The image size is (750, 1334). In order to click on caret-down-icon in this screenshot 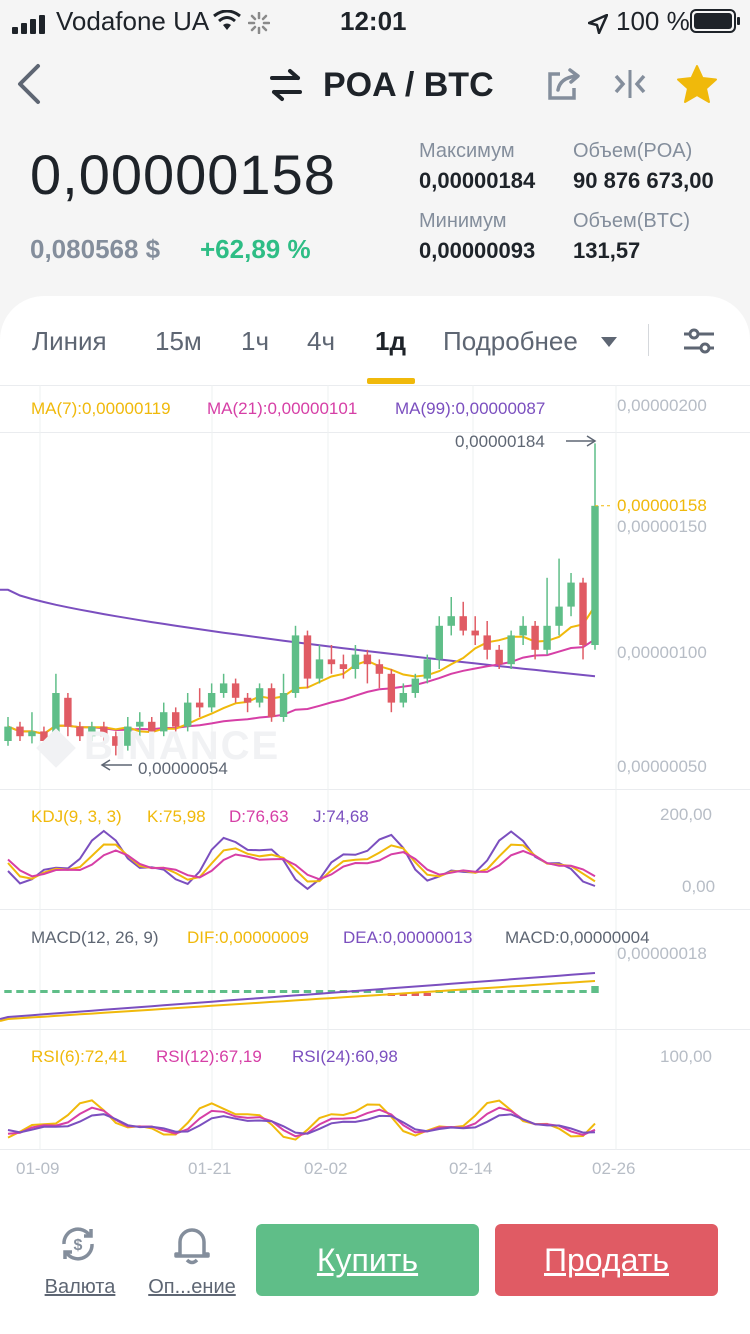, I will do `click(609, 342)`.